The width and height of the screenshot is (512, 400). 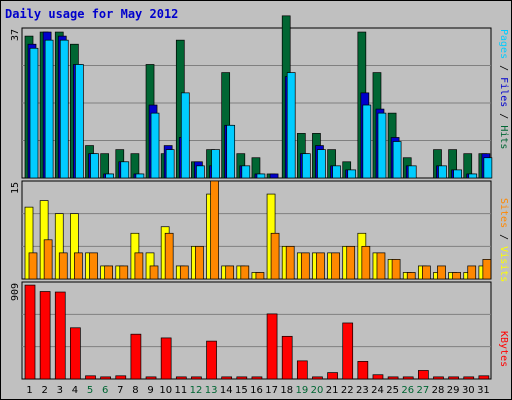 I want to click on x-tick-label: 24, so click(x=377, y=390).